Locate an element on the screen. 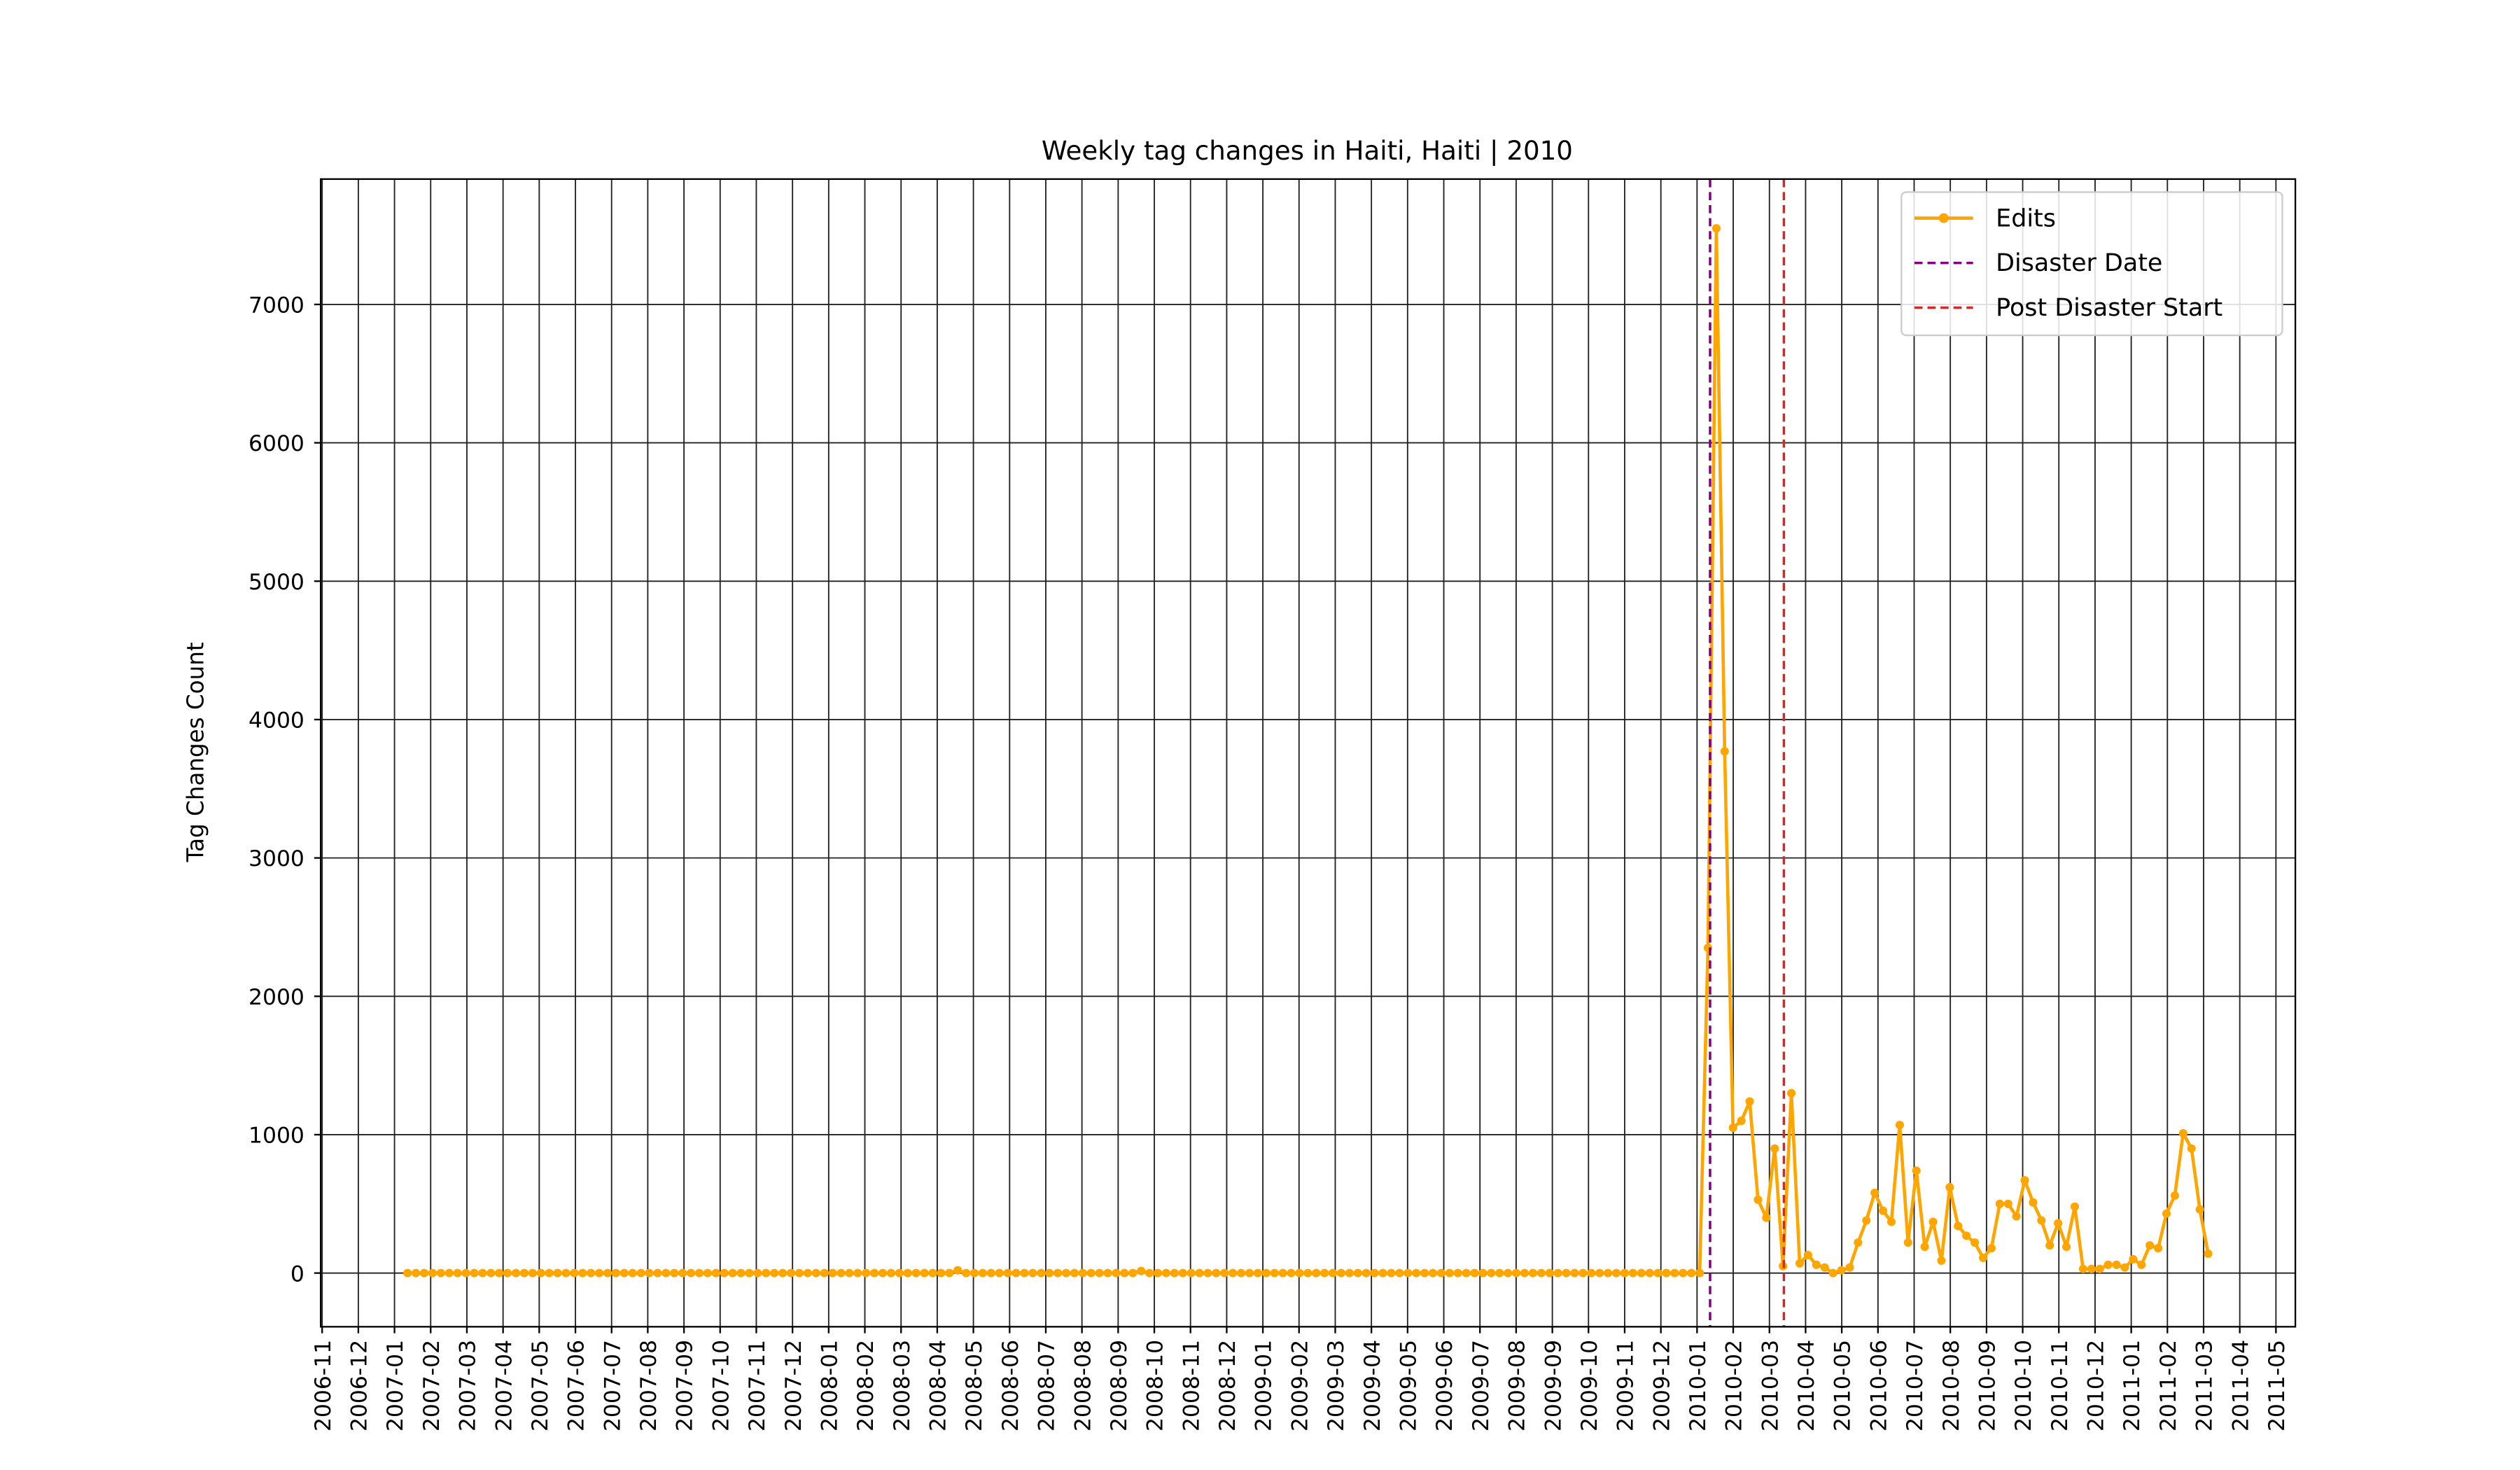 The height and width of the screenshot is (1470, 2520). x-tick-label: 2007-06 is located at coordinates (576, 1386).